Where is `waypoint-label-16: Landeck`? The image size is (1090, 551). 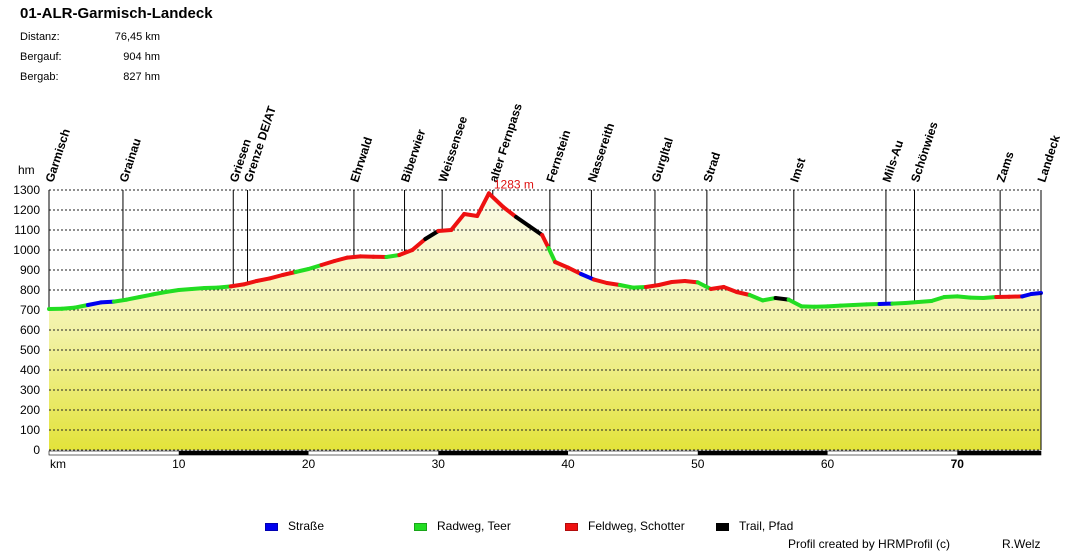
waypoint-label-16: Landeck is located at coordinates (1049, 158).